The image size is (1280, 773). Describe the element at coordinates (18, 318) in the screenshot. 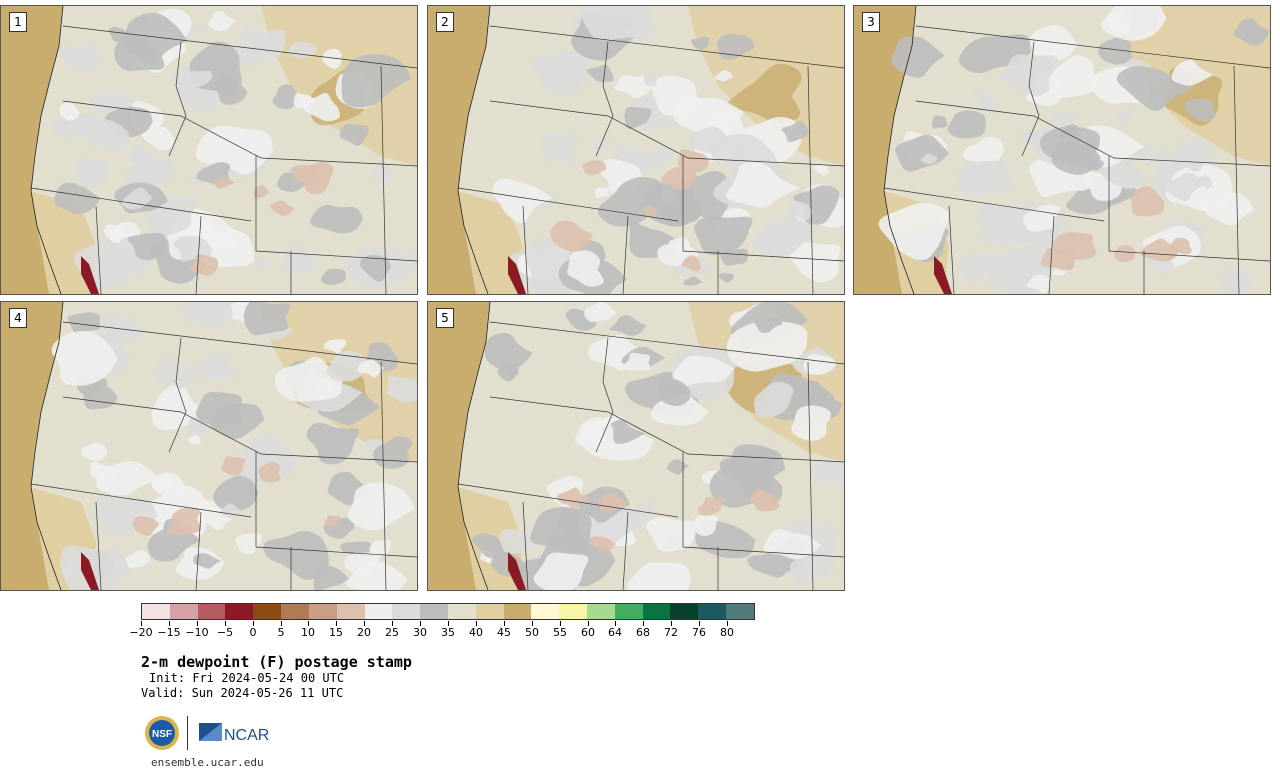

I see `panel-number-4: 4` at that location.